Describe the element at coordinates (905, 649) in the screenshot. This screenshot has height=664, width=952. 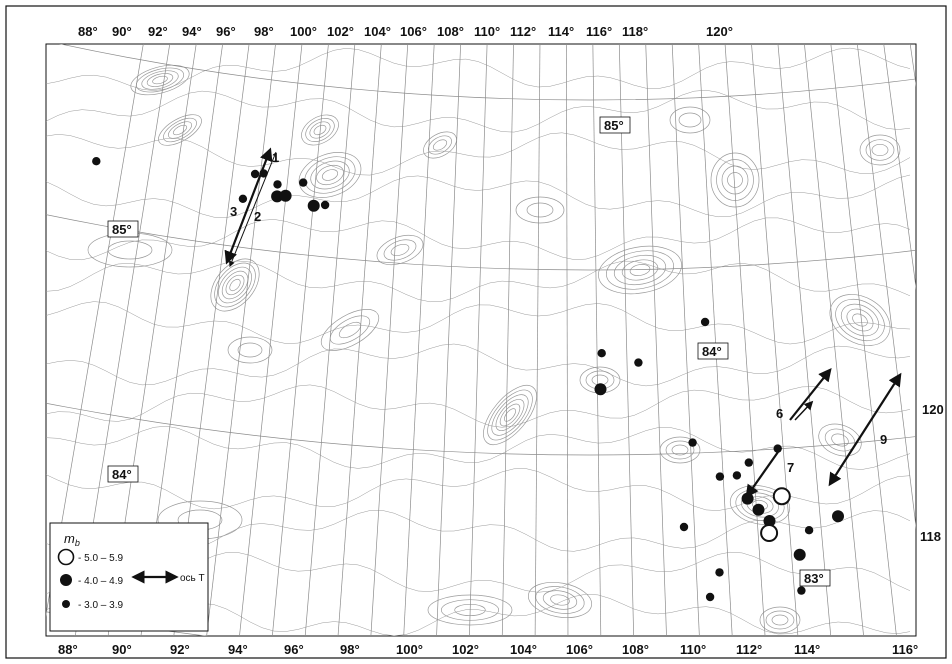
I see `bottom-tick-116: 116°` at that location.